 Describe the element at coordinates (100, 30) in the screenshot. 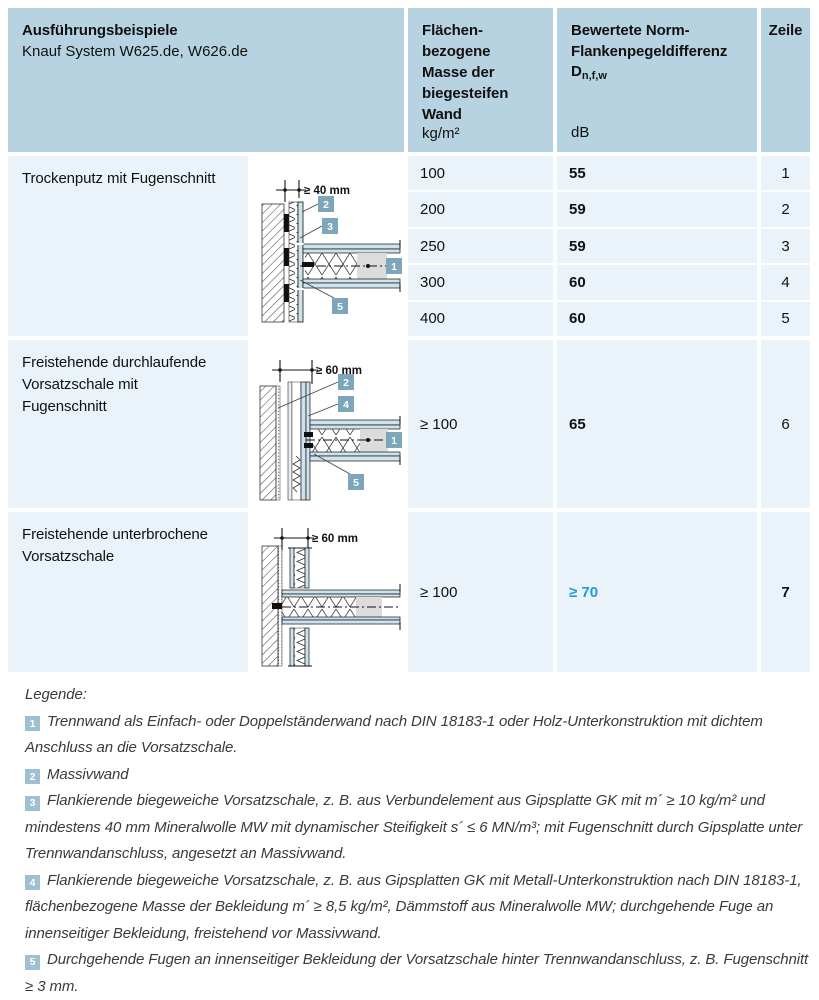

I see `table-title: Ausführungsbeispiele` at that location.